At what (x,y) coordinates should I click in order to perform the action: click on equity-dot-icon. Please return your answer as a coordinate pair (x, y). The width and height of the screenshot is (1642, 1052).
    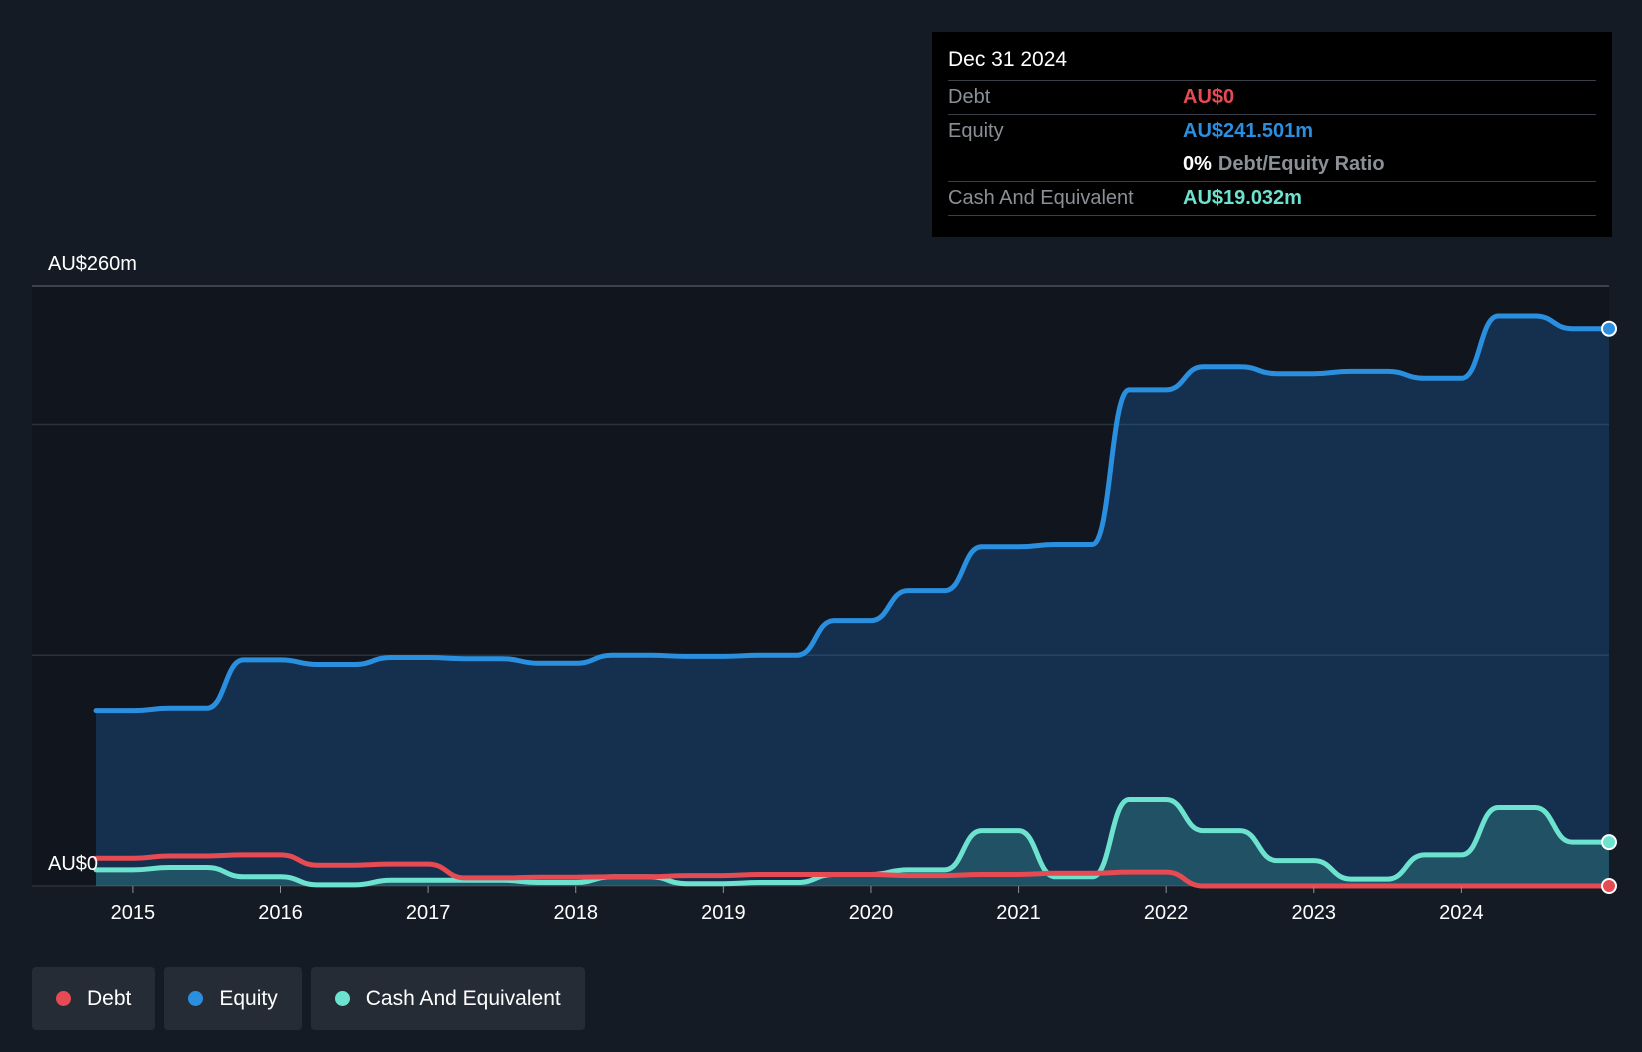
    Looking at the image, I should click on (196, 998).